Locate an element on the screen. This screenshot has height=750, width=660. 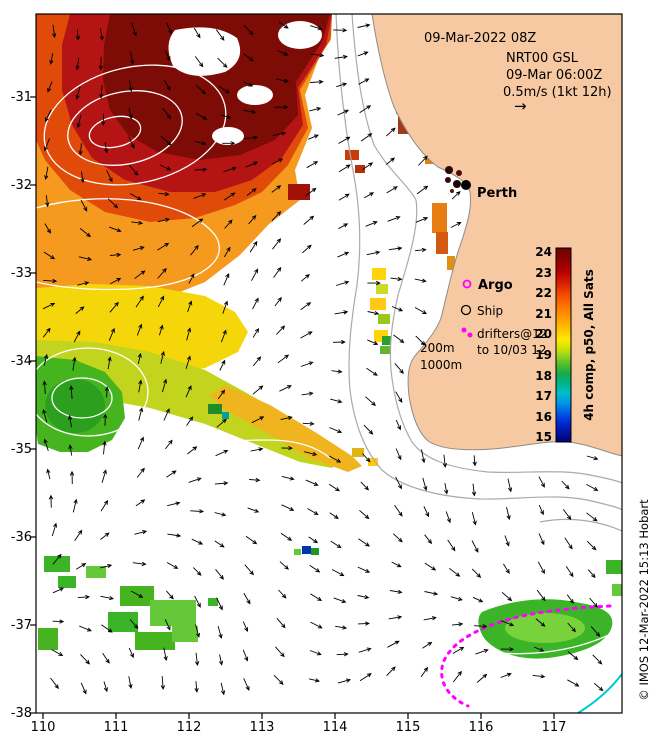
ship-obs-dots is located at coordinates (458, 179).